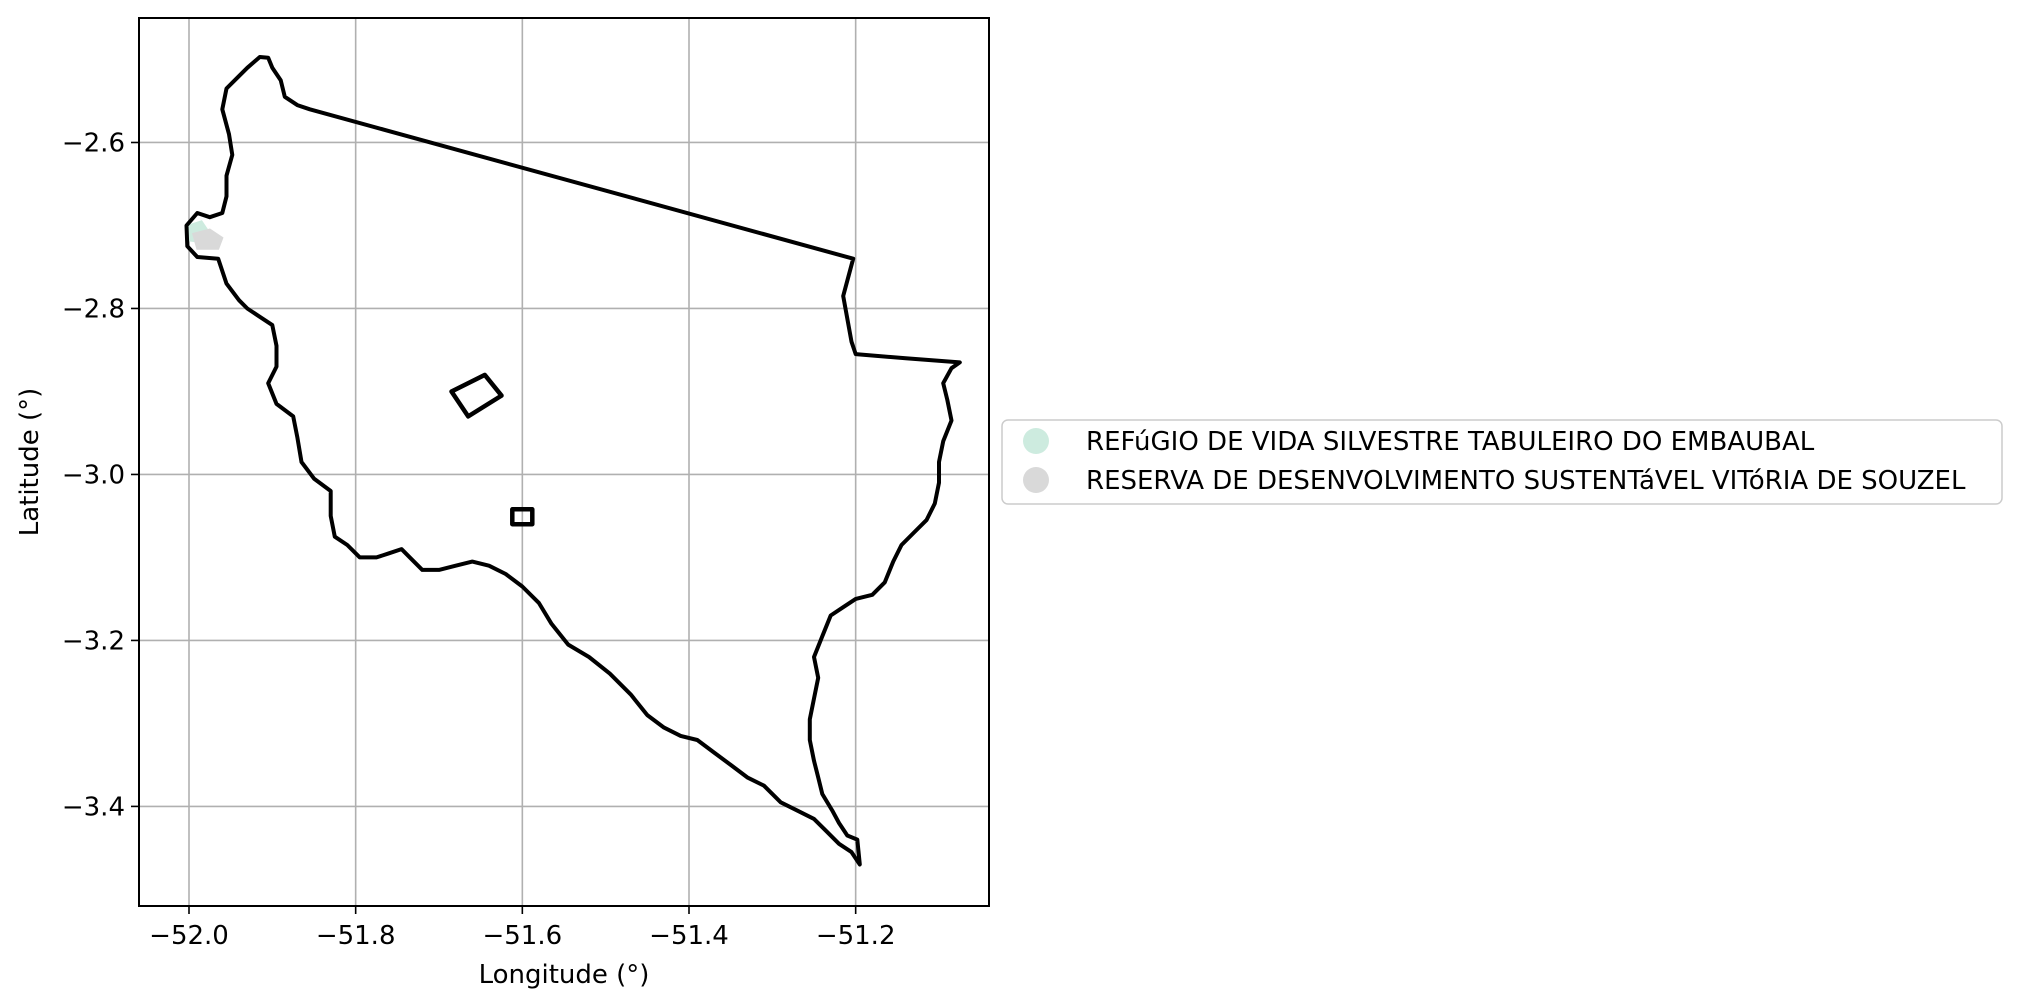 Image resolution: width=2017 pixels, height=1006 pixels. What do you see at coordinates (93, 641) in the screenshot?
I see `y-tick-label: −3.2` at bounding box center [93, 641].